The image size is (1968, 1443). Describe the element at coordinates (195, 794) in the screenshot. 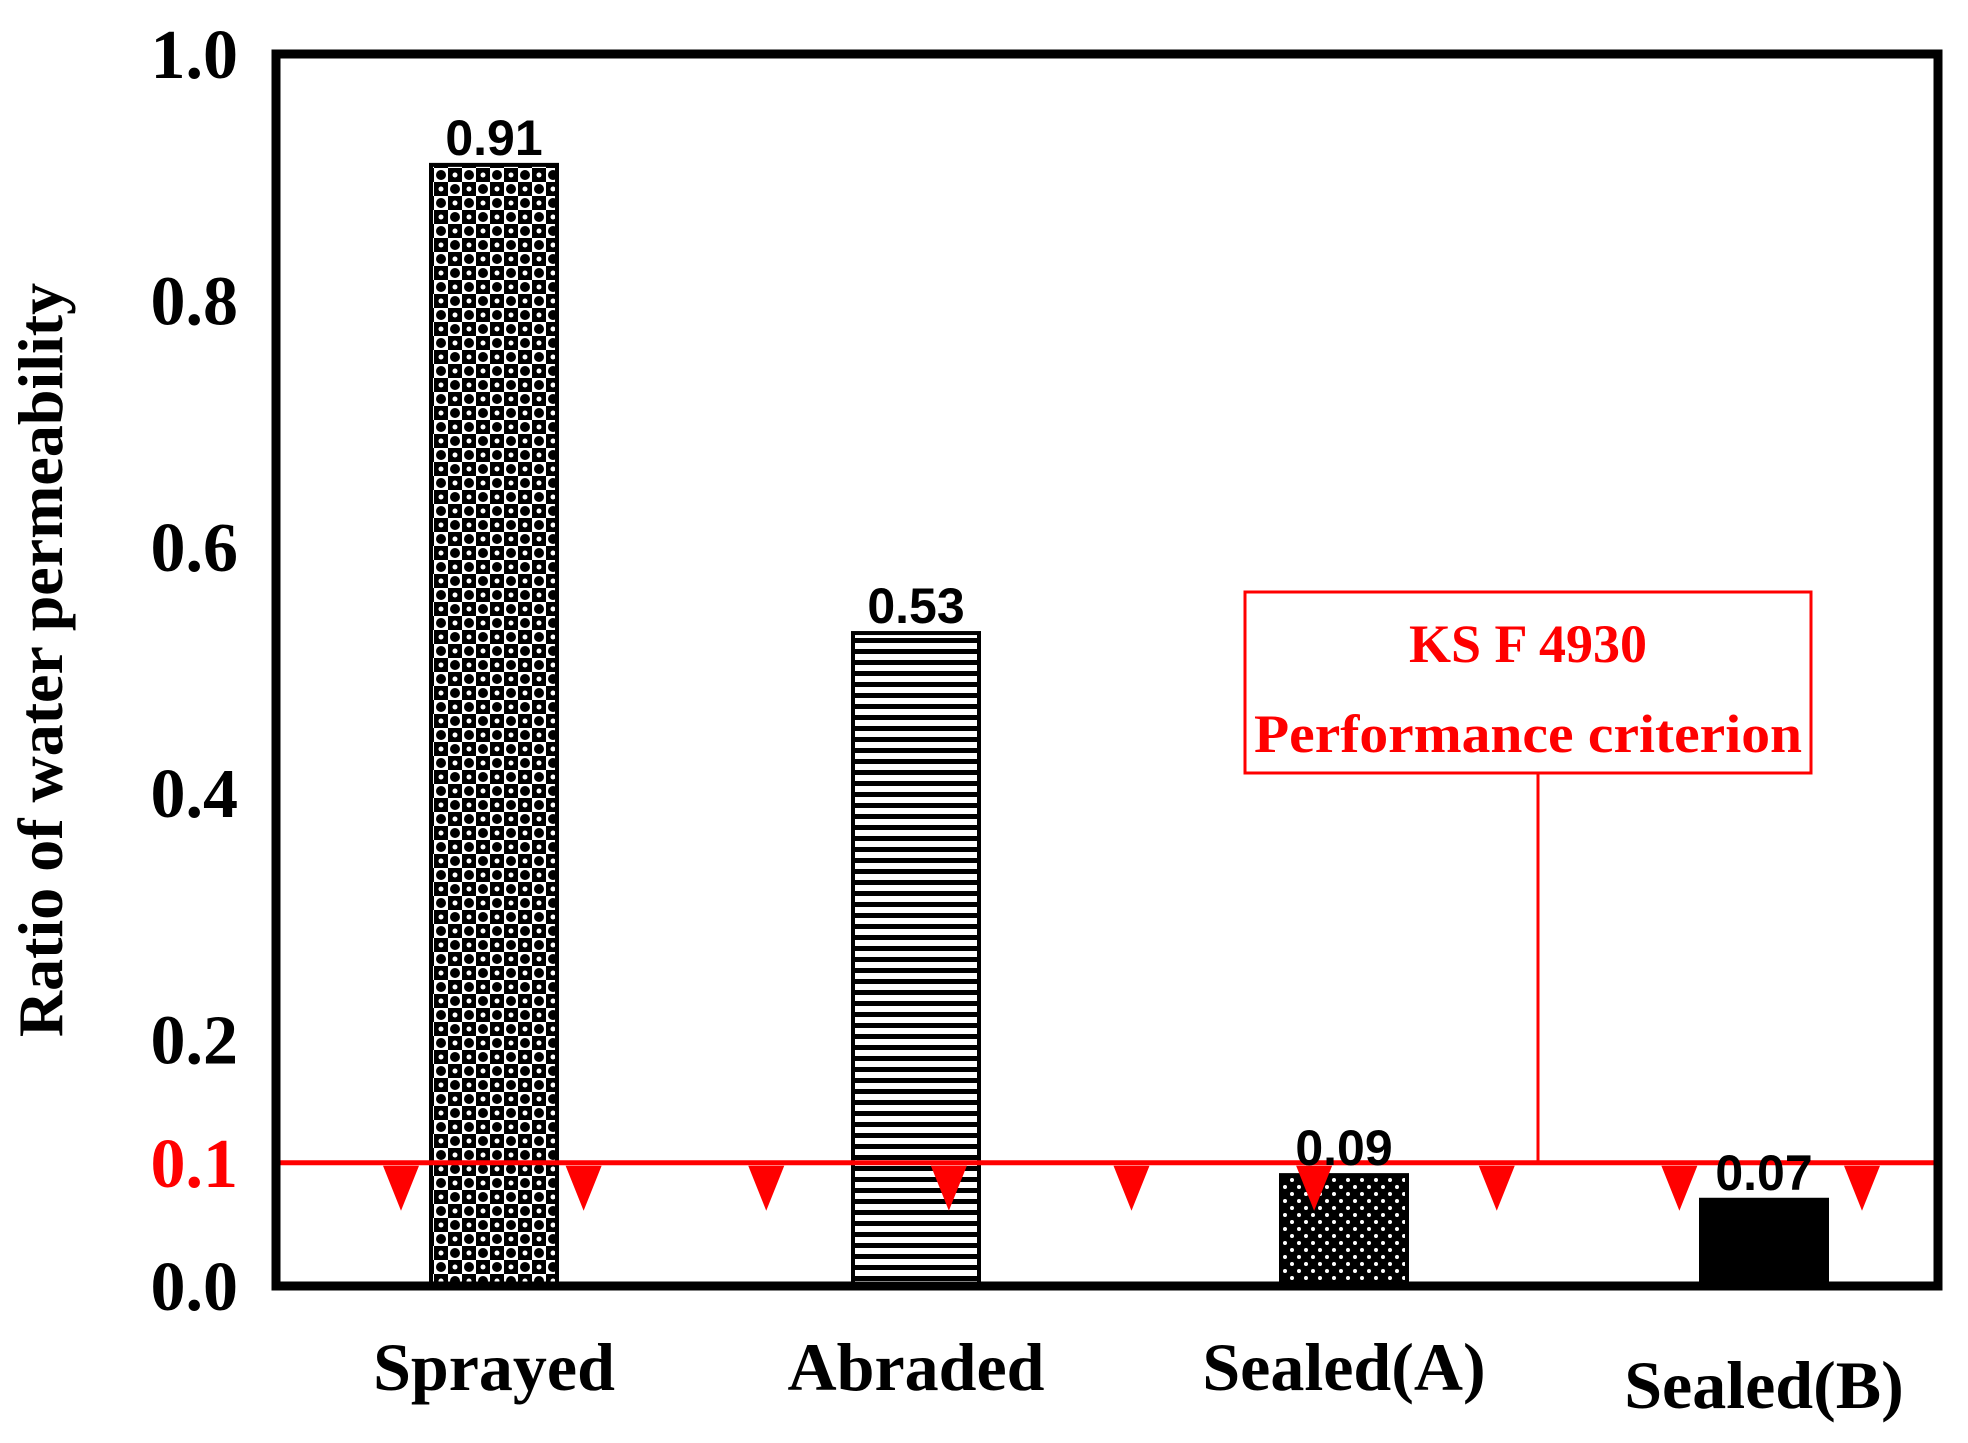

I see `y-tick-label: 0.4` at that location.